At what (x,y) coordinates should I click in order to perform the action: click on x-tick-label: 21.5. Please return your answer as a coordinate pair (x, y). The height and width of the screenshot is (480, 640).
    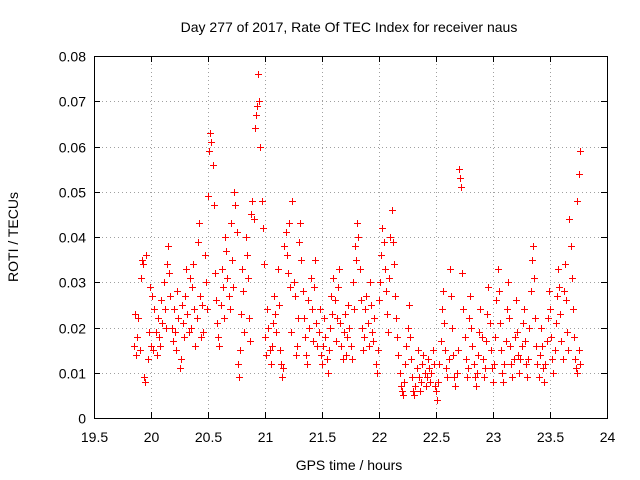
    Looking at the image, I should click on (322, 437).